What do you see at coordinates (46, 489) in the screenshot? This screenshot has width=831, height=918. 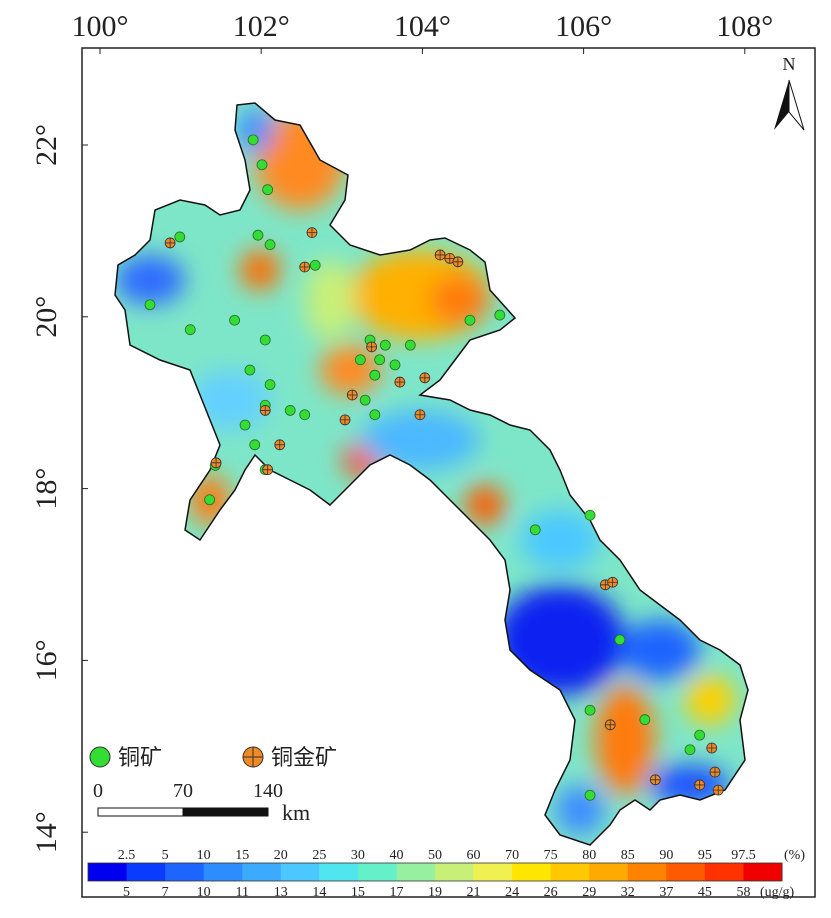 I see `y-tick-label: 18°` at bounding box center [46, 489].